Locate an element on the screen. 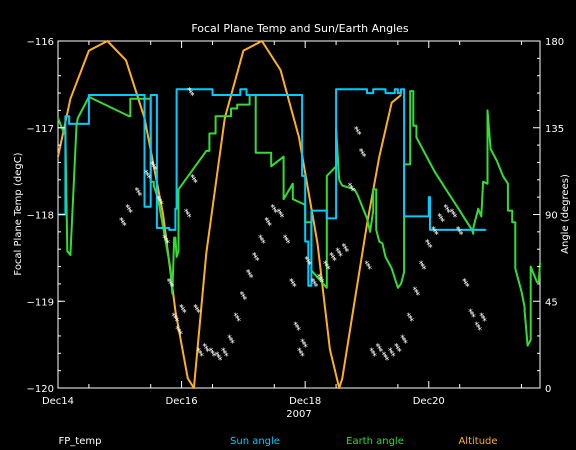  y-tick-label: −118 is located at coordinates (40, 216).